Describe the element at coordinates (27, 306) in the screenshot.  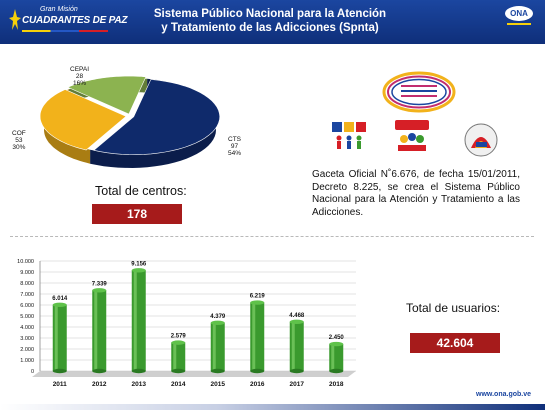
I see `y-tick-label: 6.000` at that location.